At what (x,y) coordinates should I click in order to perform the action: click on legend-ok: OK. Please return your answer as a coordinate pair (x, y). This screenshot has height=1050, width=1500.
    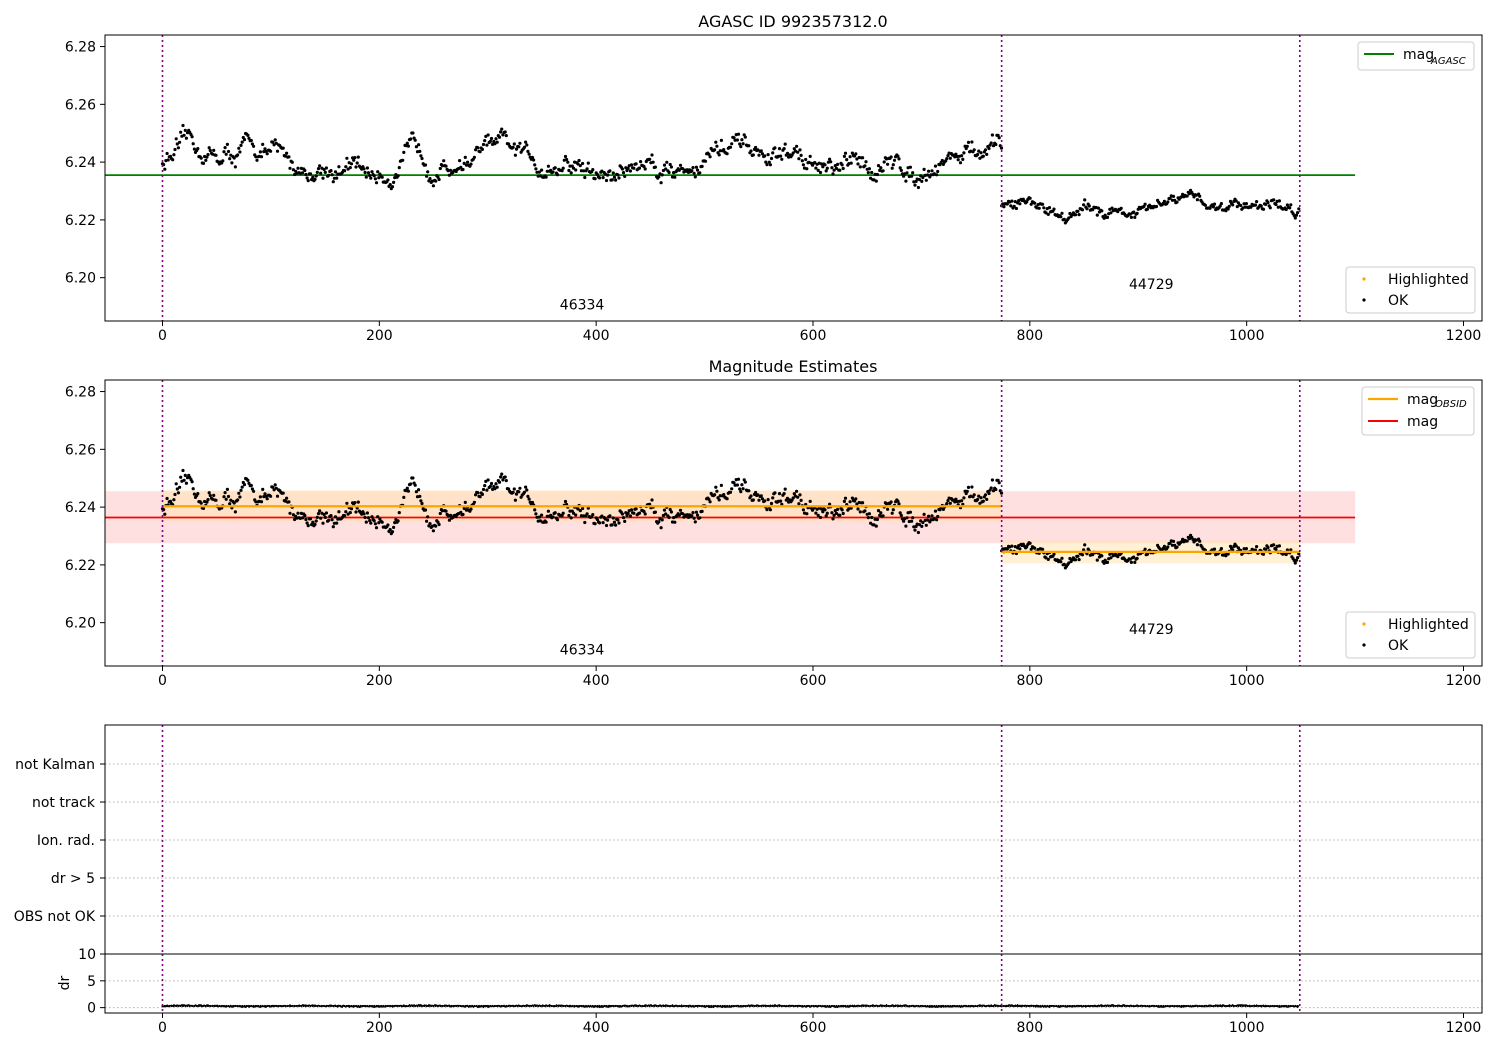
    Looking at the image, I should click on (1398, 301).